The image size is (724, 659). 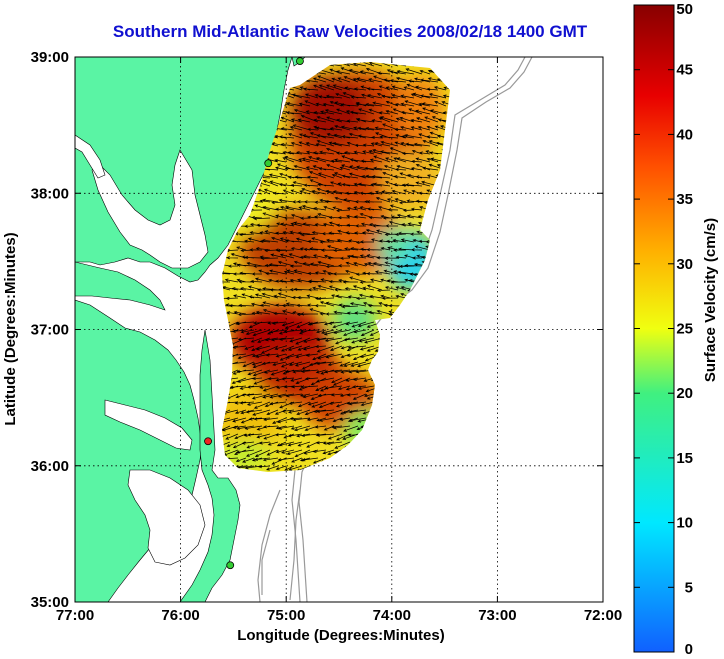 What do you see at coordinates (180, 615) in the screenshot?
I see `x-tick-label: 76:00` at bounding box center [180, 615].